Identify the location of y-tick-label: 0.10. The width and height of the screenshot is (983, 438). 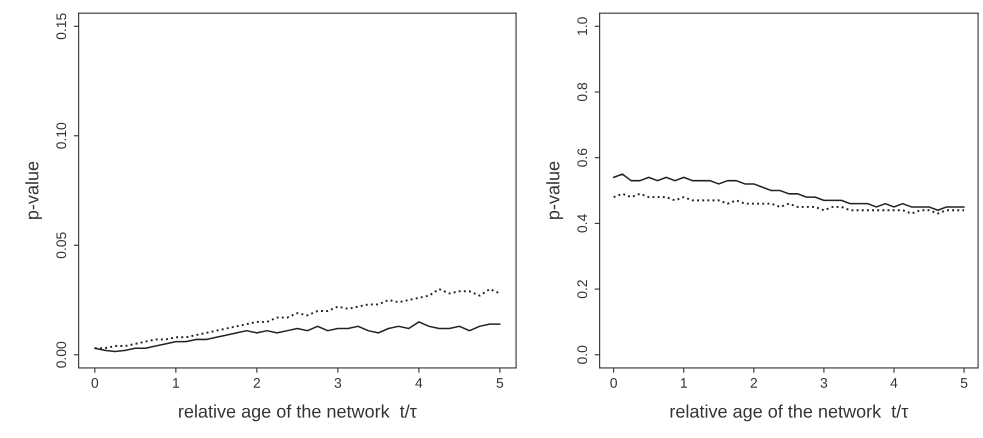
(61, 135).